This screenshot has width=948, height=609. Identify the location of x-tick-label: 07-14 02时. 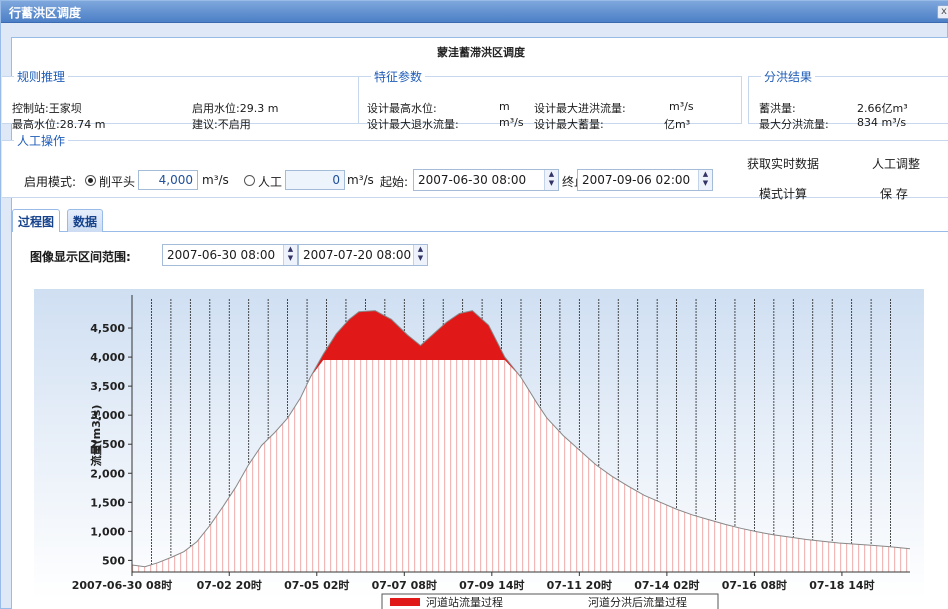
(666, 585).